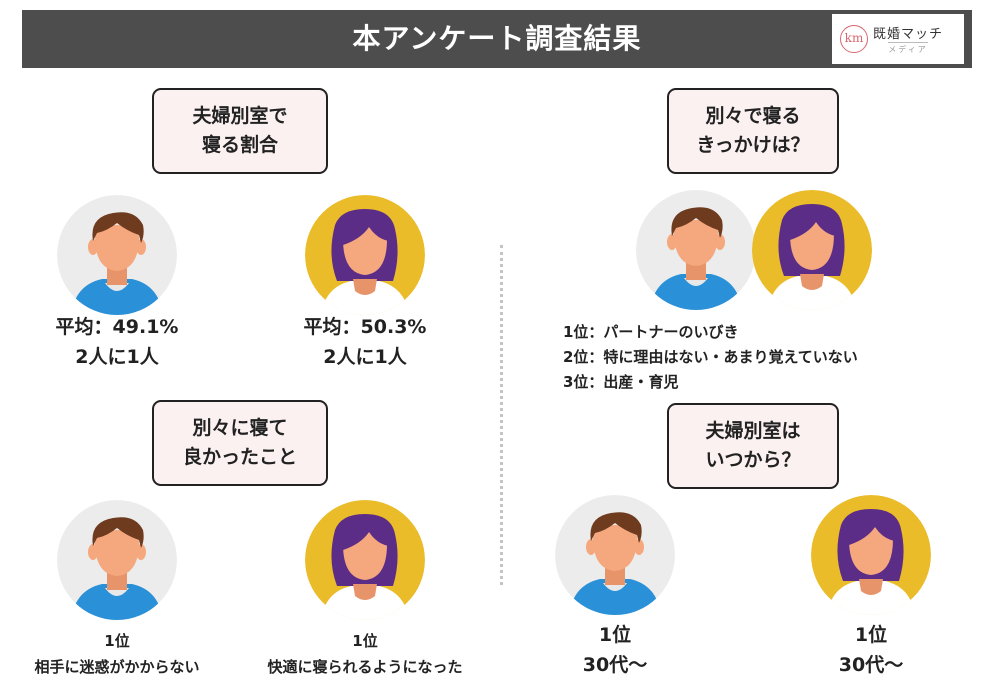 The image size is (1000, 700). Describe the element at coordinates (615, 635) in the screenshot. I see `male-since-rank: 1位` at that location.